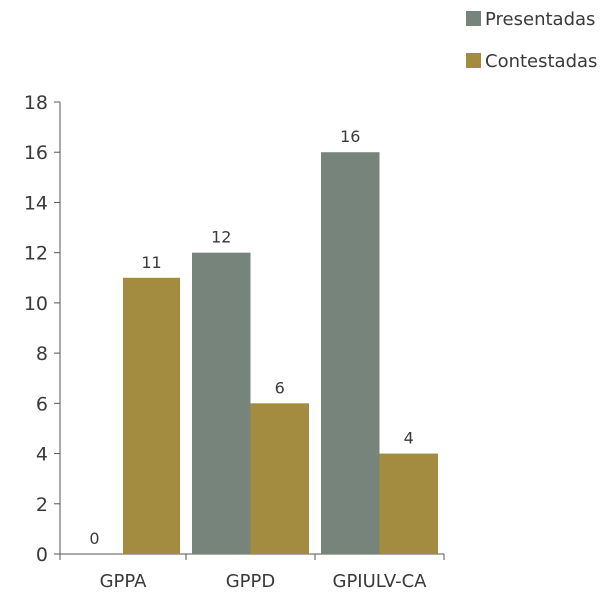  What do you see at coordinates (350, 353) in the screenshot?
I see `bar-gpiulv-ca-presentadas` at bounding box center [350, 353].